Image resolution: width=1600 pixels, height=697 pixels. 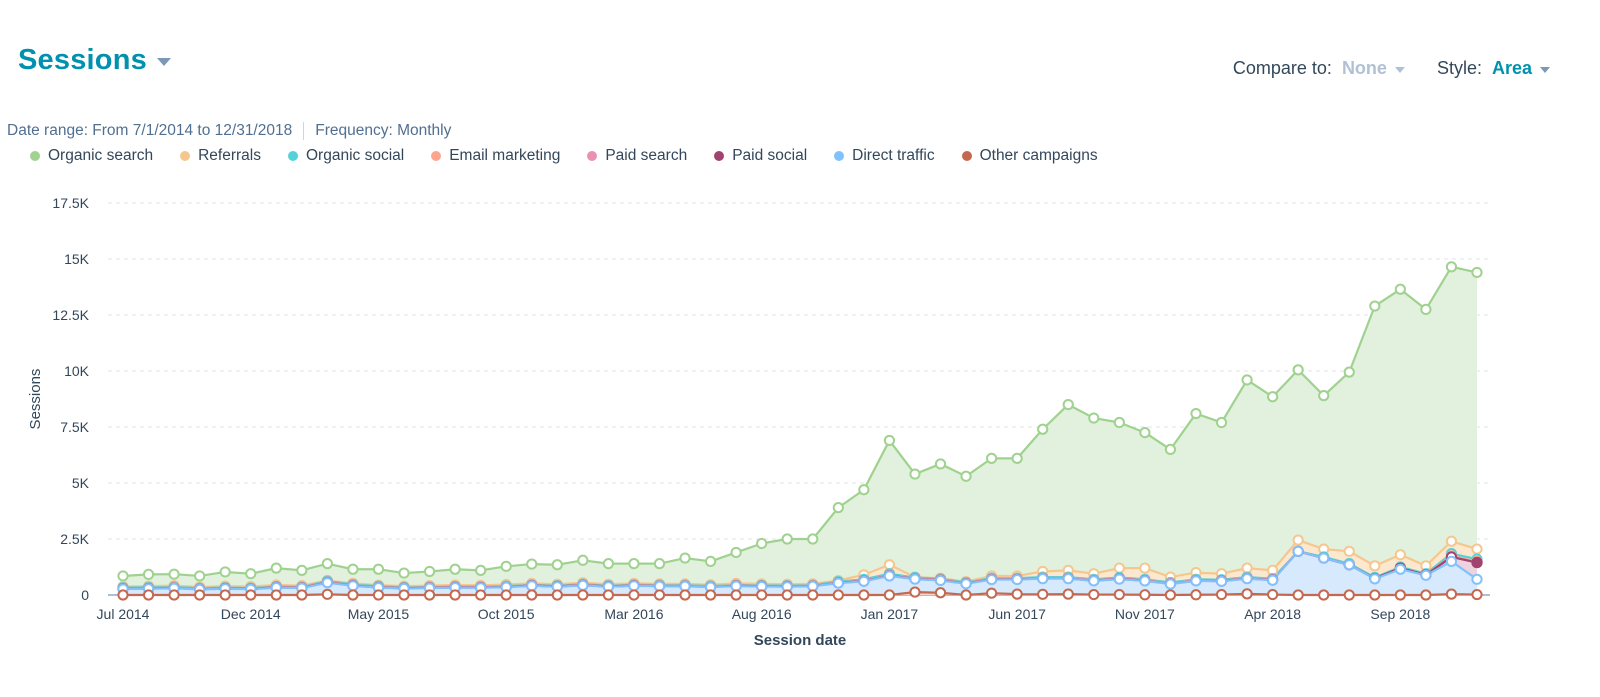 What do you see at coordinates (91, 156) in the screenshot?
I see `legend-item-organic-search: Organic search` at bounding box center [91, 156].